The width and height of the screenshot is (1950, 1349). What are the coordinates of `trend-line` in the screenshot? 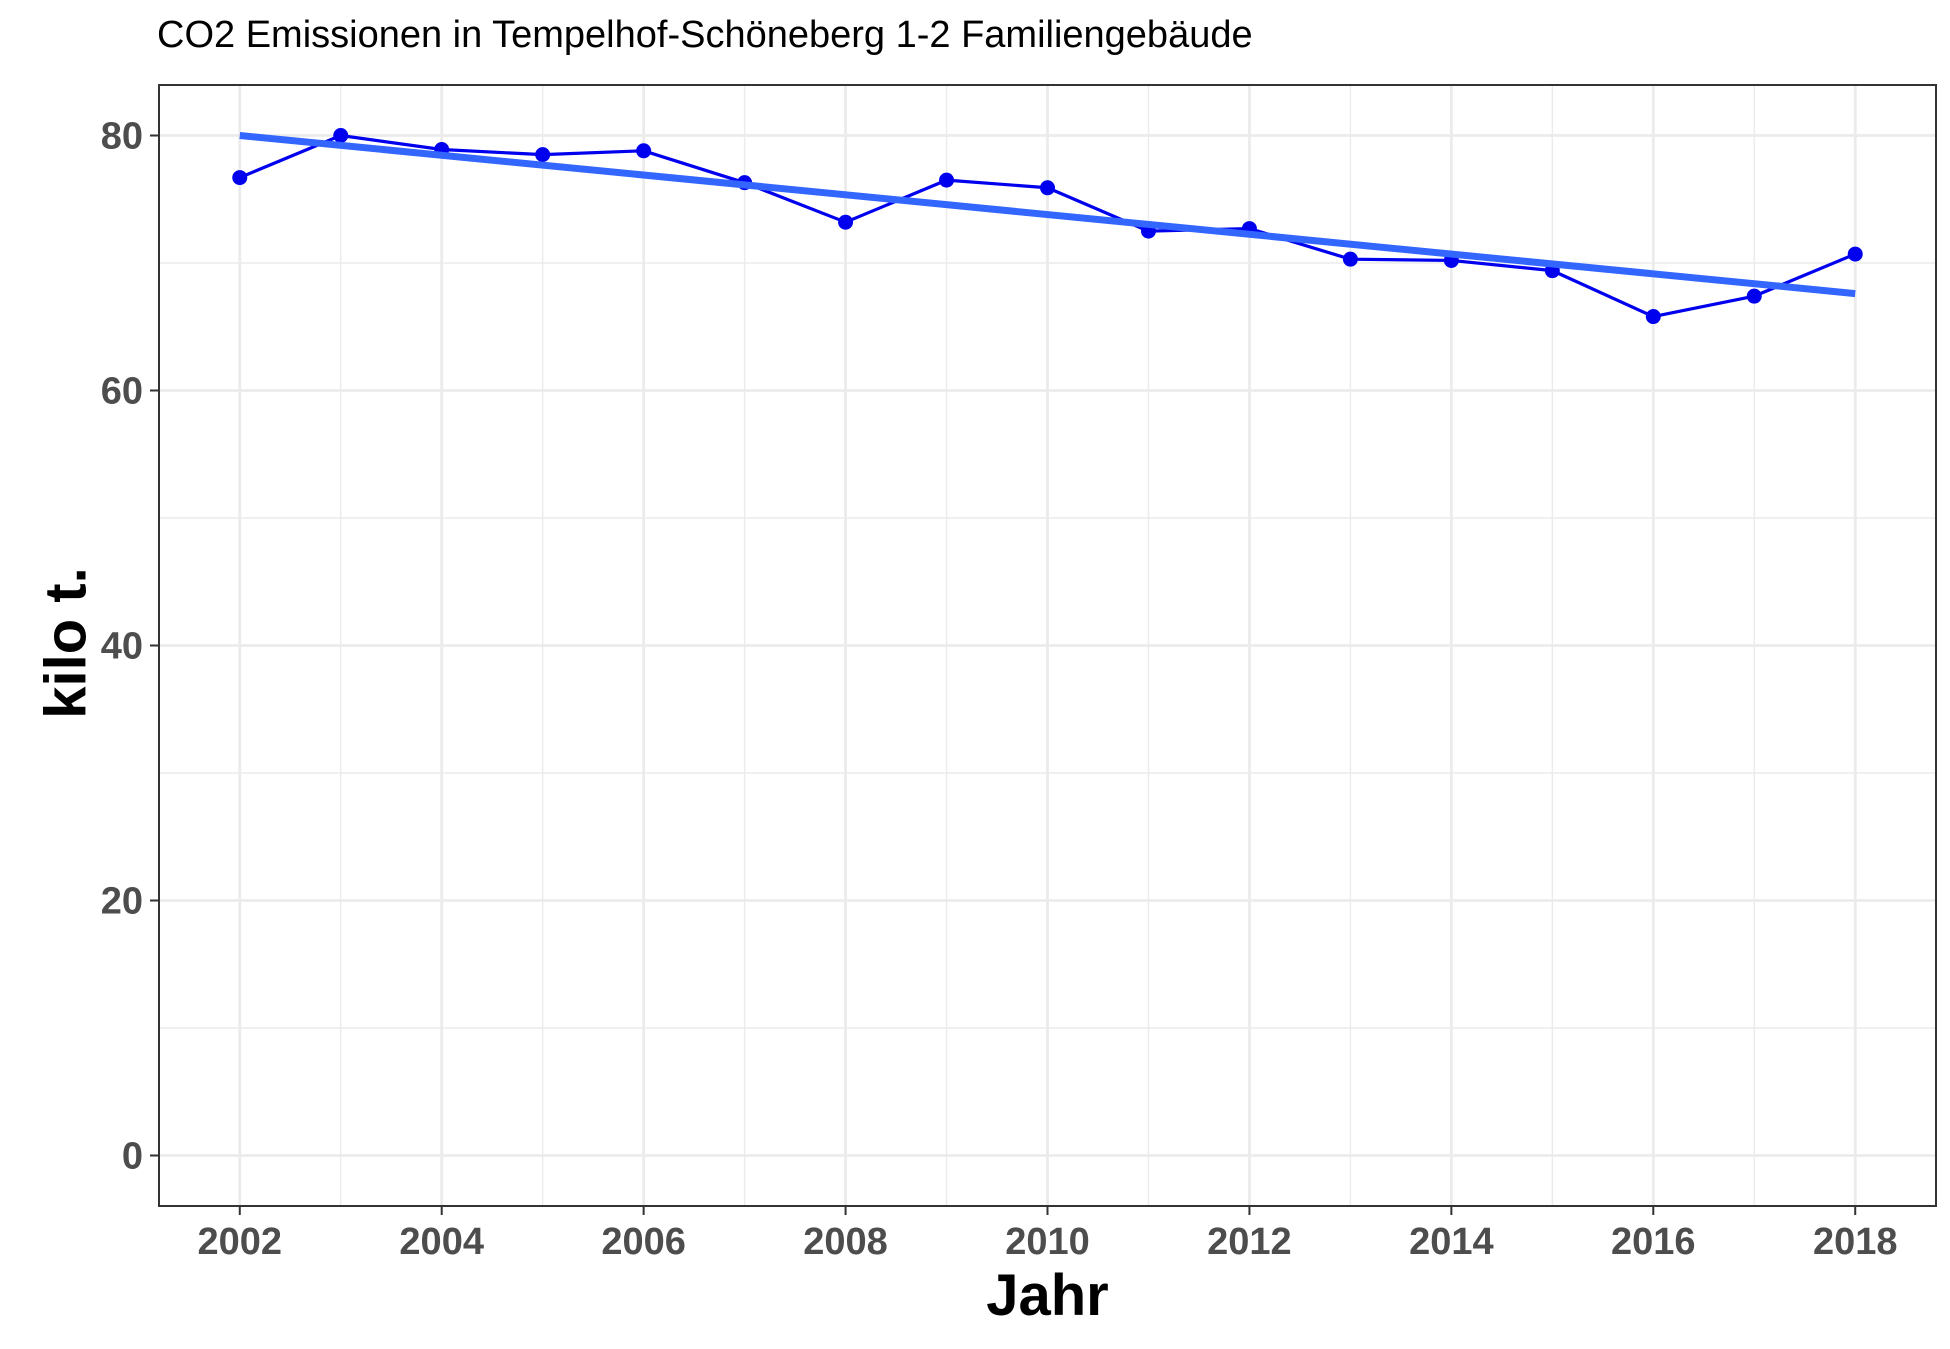 It's located at (1047, 215).